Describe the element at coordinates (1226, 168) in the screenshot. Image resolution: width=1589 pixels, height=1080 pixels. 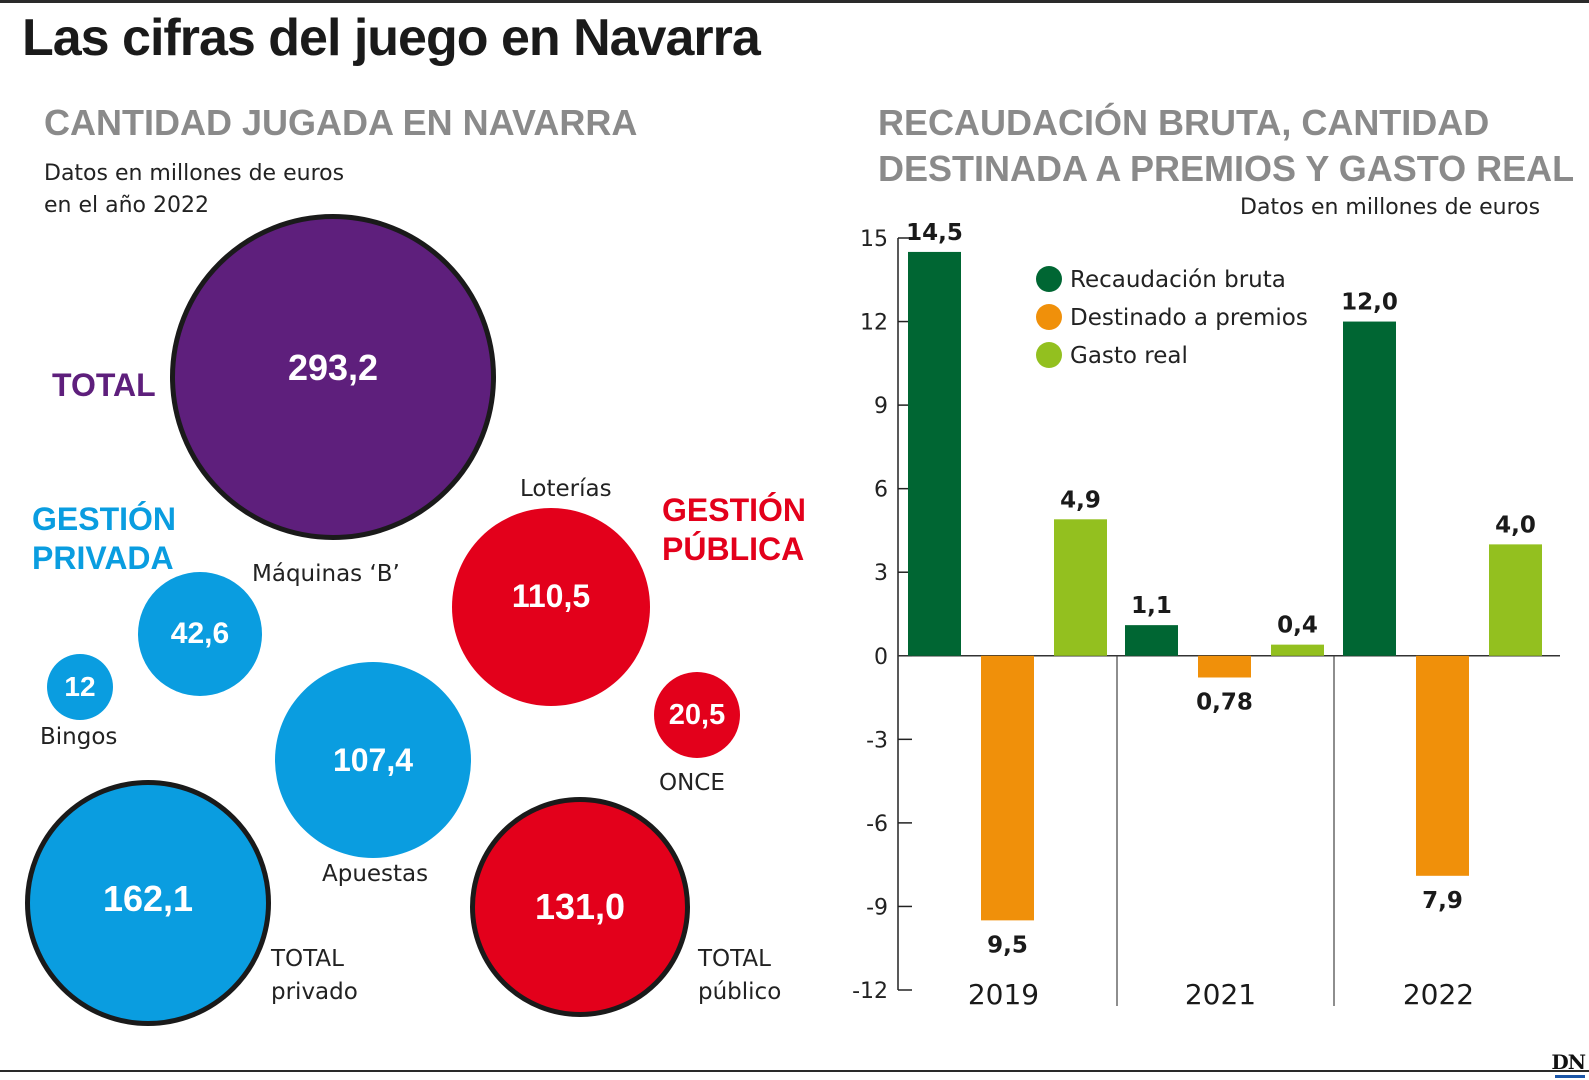
I see `right-heading-line2: DESTINADA A PREMIOS Y GASTO REAL` at that location.